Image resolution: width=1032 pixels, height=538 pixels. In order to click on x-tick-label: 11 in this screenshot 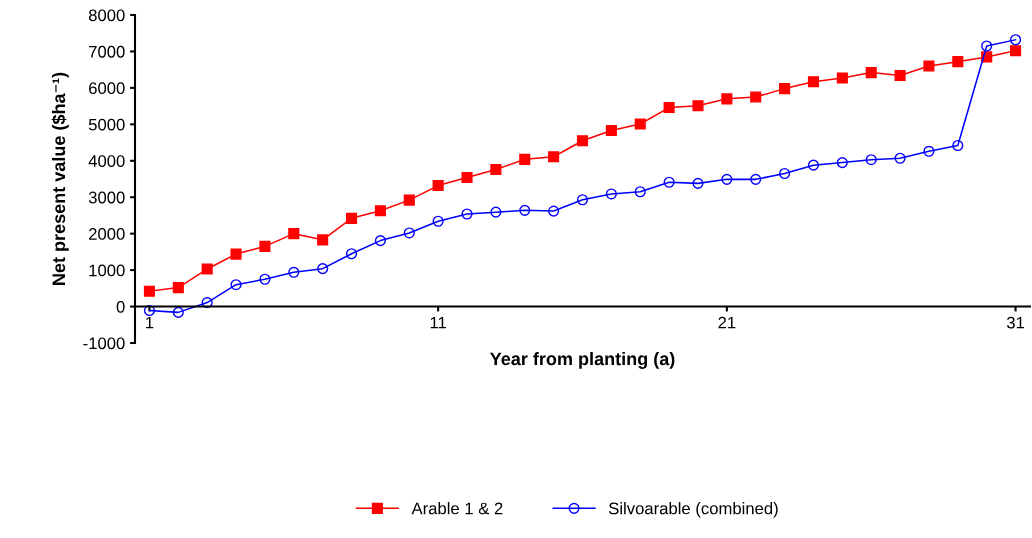, I will do `click(438, 322)`.